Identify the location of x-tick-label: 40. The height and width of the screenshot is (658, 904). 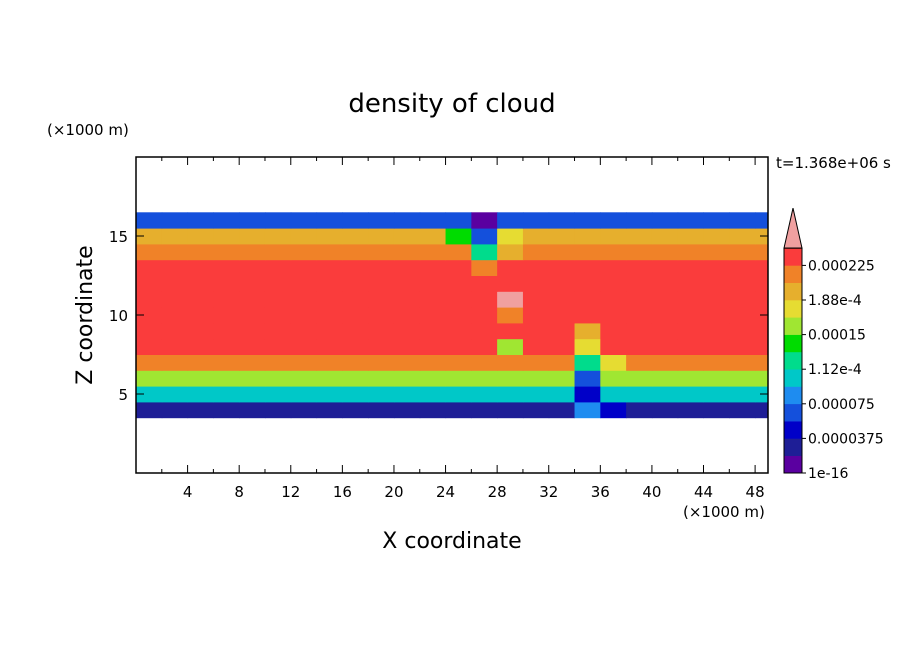
(651, 492).